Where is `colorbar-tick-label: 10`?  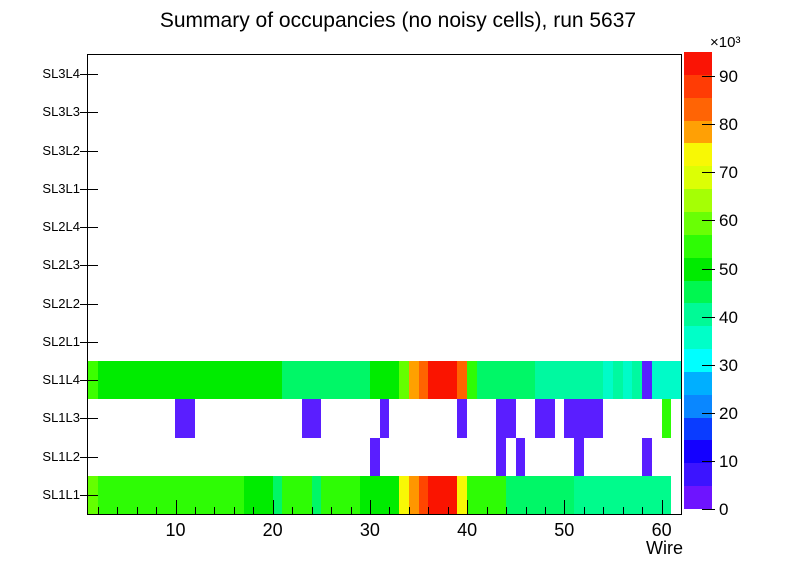 colorbar-tick-label: 10 is located at coordinates (728, 461).